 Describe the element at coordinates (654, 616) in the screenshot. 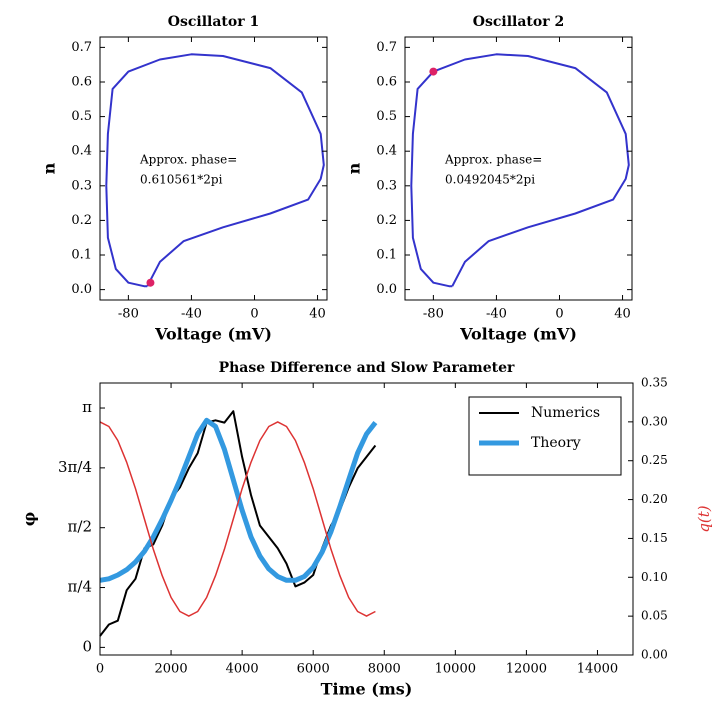

I see `y2-tick-label: 0.05` at that location.